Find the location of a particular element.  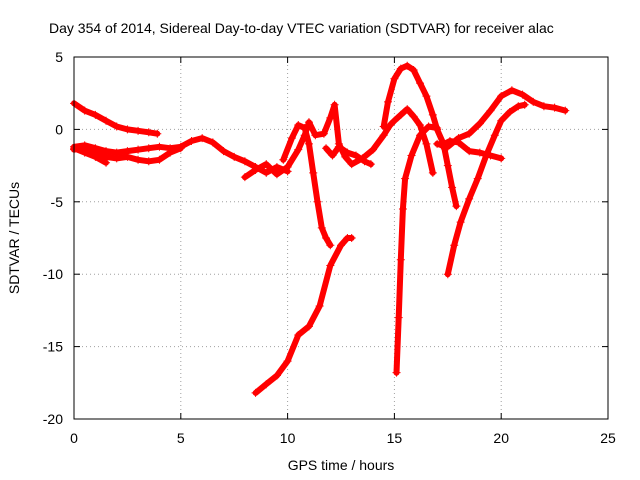

y-tick-label: -10 is located at coordinates (53, 274).